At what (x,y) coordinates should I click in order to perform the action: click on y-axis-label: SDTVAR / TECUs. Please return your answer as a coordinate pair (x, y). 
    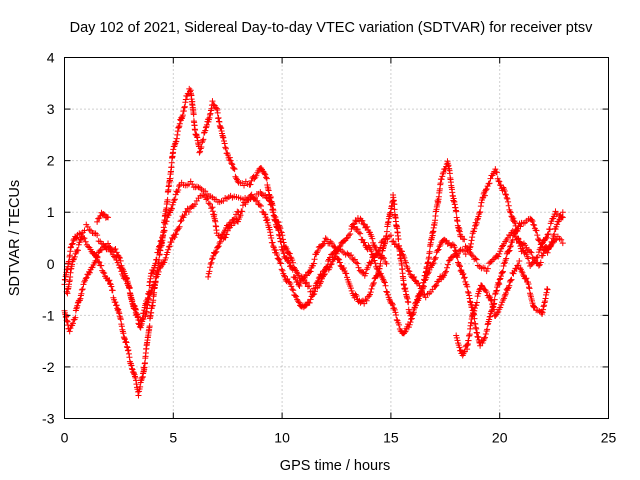
    Looking at the image, I should click on (15, 238).